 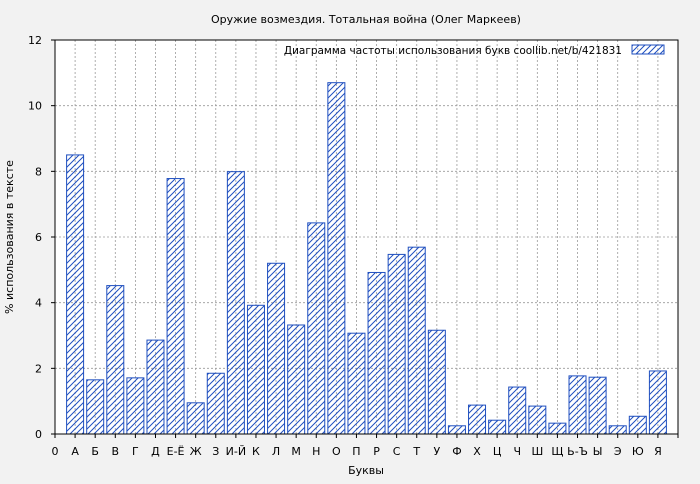 What do you see at coordinates (9, 237) in the screenshot?
I see `y-axis-label: % использования в тексте` at bounding box center [9, 237].